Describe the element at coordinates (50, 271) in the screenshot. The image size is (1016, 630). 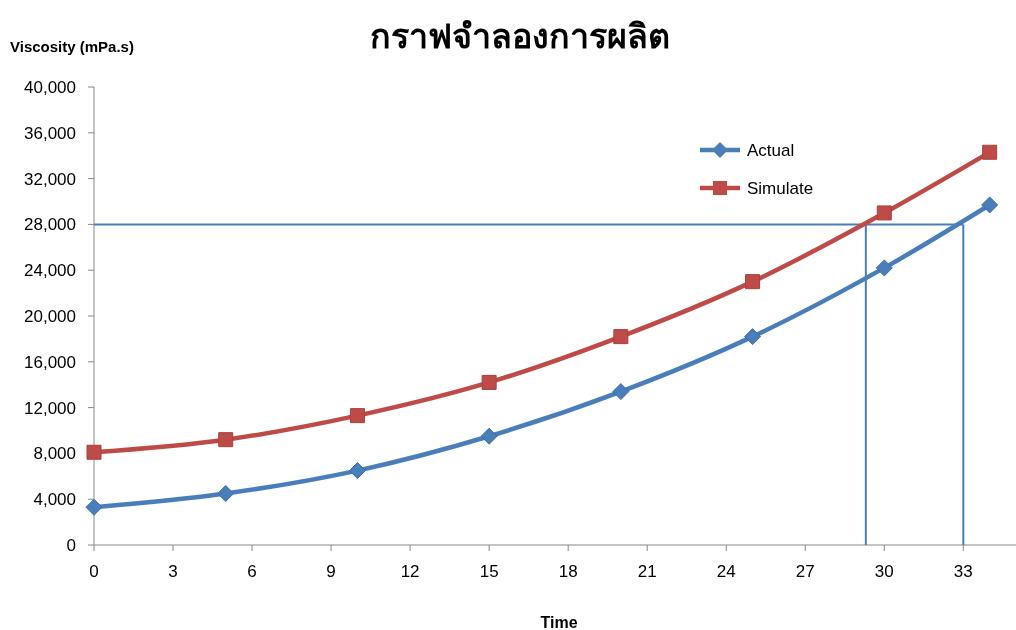
I see `y-tick-label: 24,000` at that location.